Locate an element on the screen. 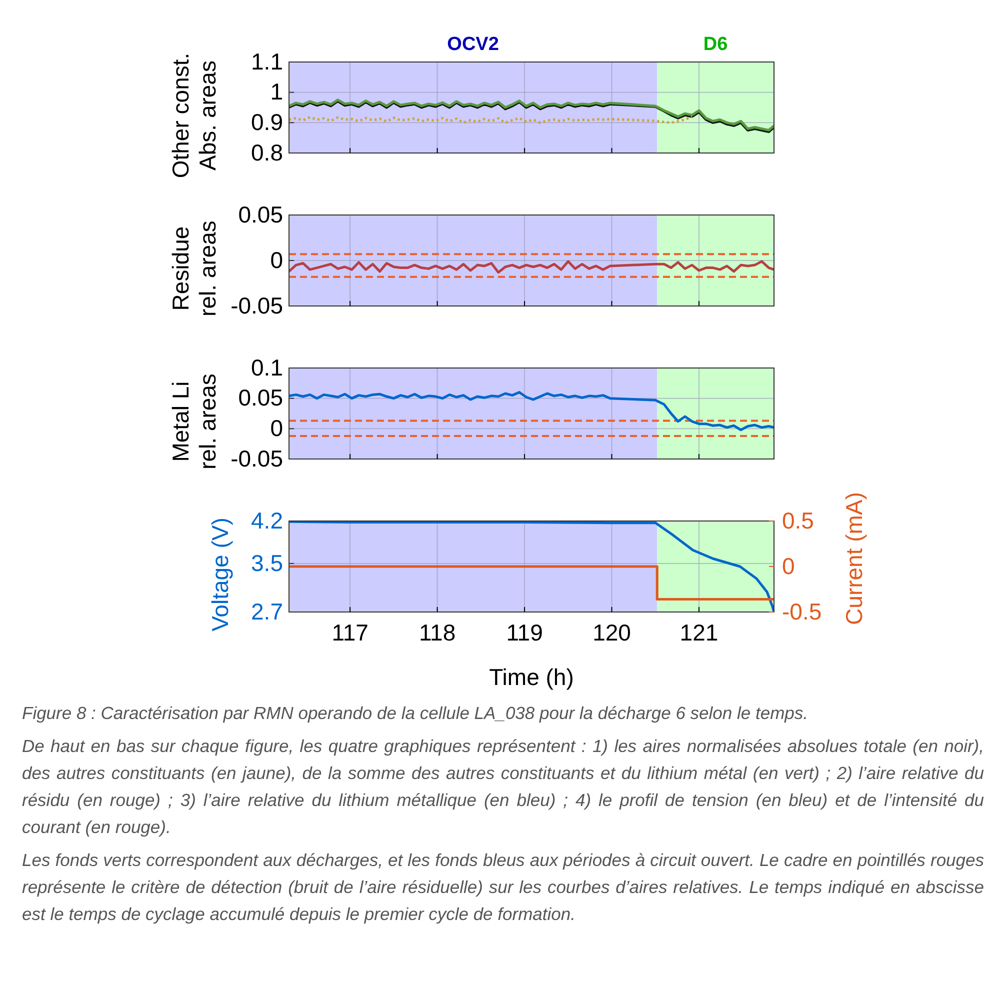 The height and width of the screenshot is (981, 995). y-tick-label: 2.7 is located at coordinates (267, 611).